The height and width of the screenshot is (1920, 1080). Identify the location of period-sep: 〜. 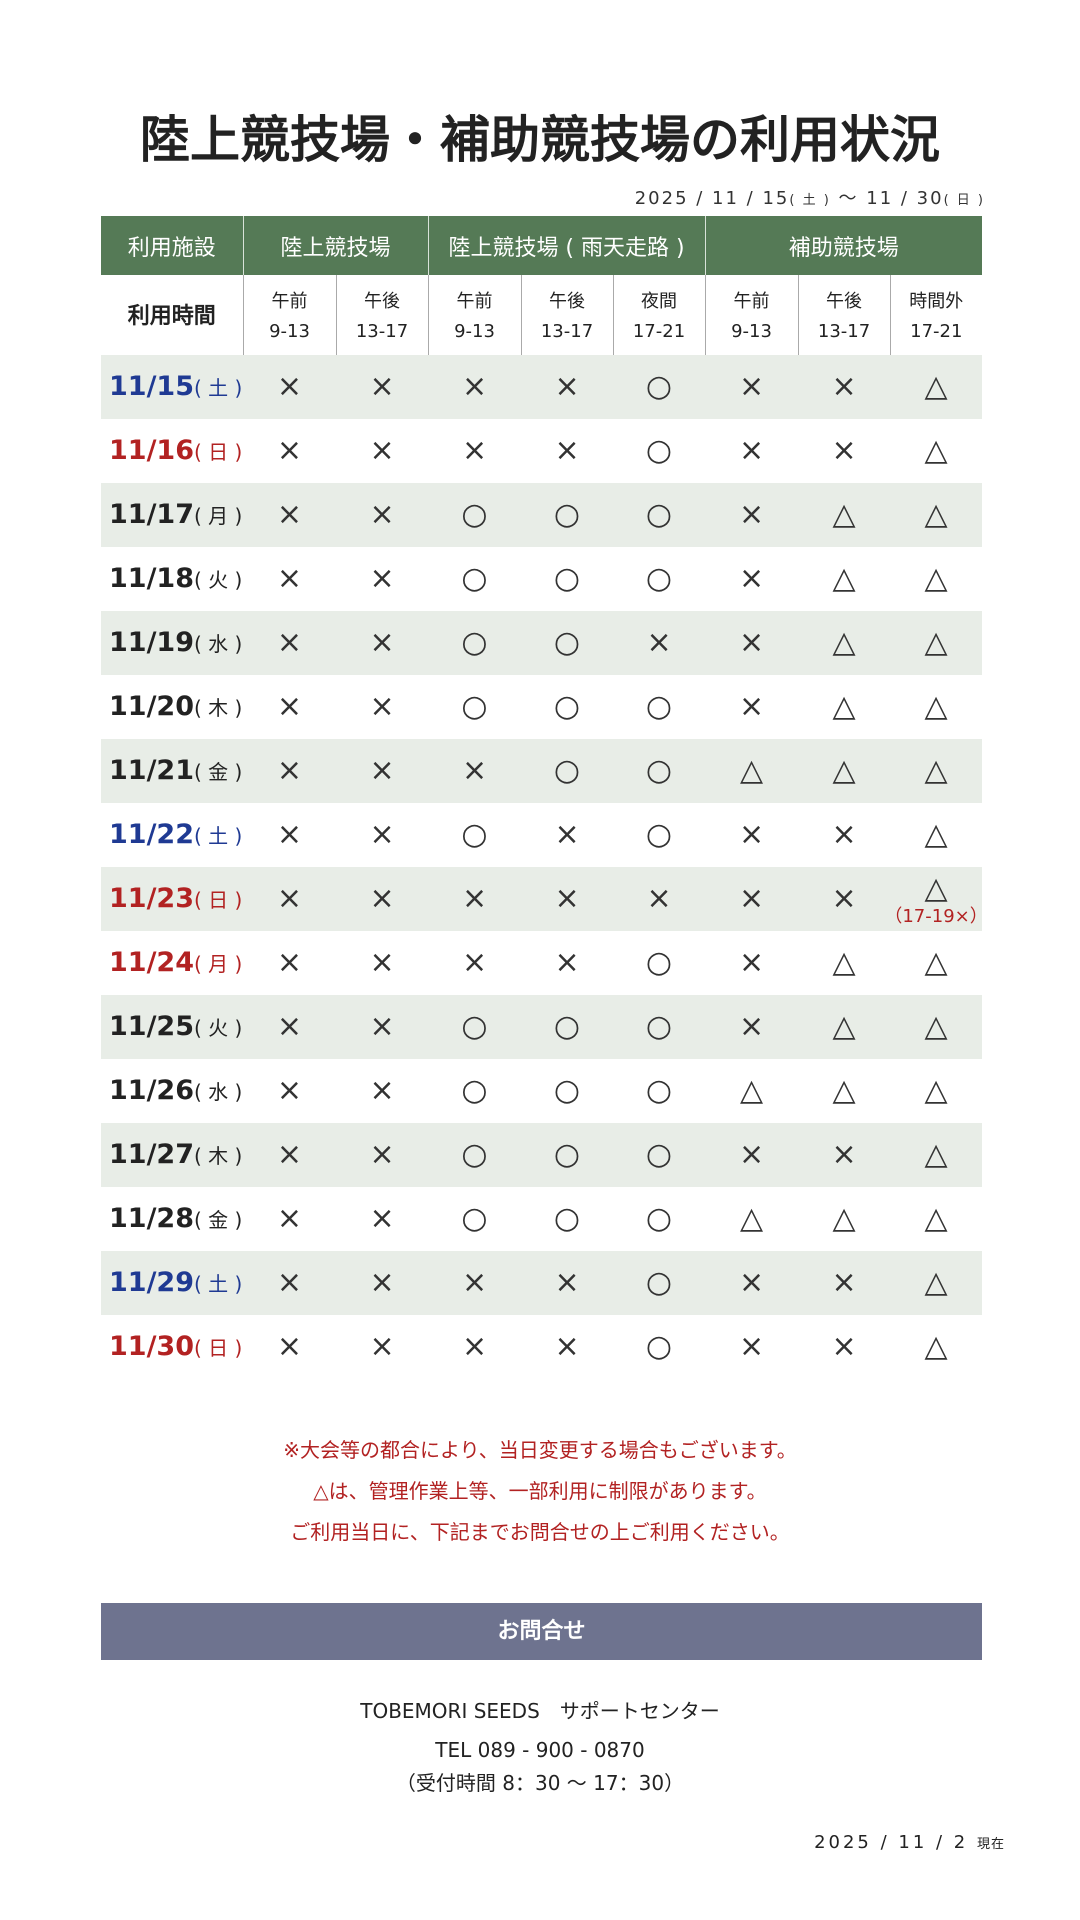
(848, 198).